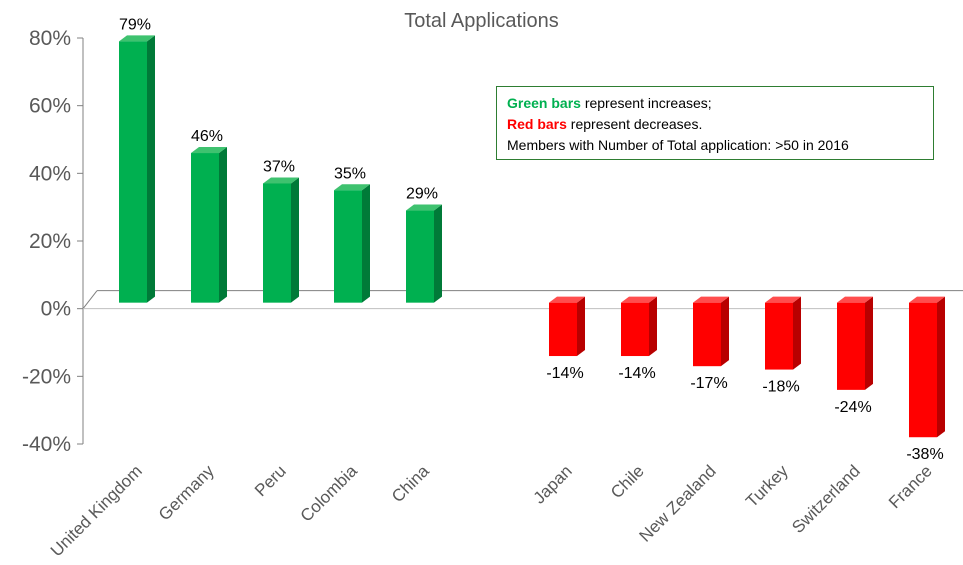 This screenshot has width=963, height=565. What do you see at coordinates (350, 173) in the screenshot?
I see `data-label-colombia: 35%` at bounding box center [350, 173].